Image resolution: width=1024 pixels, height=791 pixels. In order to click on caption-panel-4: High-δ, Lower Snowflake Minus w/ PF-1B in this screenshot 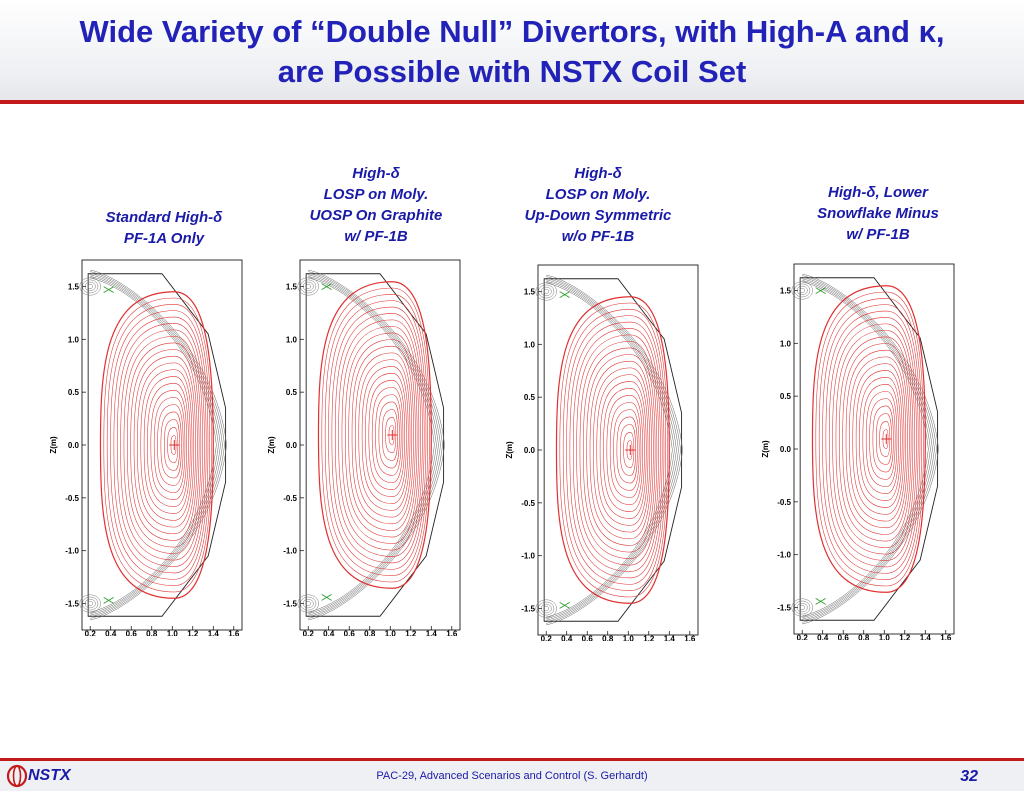, I will do `click(878, 213)`.